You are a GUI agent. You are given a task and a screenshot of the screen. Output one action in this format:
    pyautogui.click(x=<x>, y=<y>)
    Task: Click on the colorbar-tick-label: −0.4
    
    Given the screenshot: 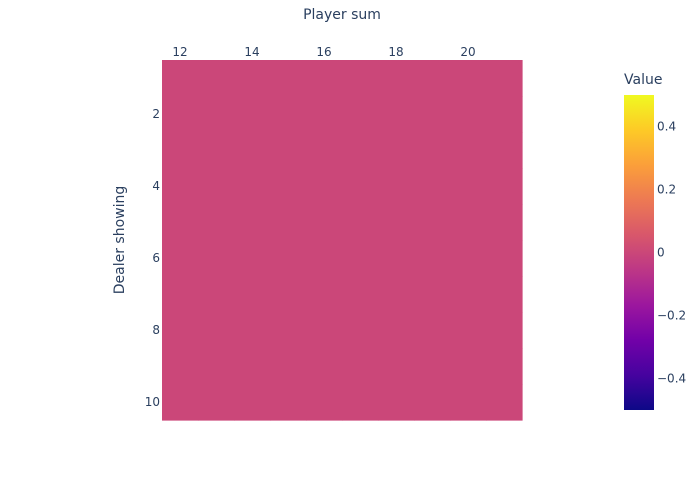 What is the action you would take?
    pyautogui.click(x=671, y=379)
    